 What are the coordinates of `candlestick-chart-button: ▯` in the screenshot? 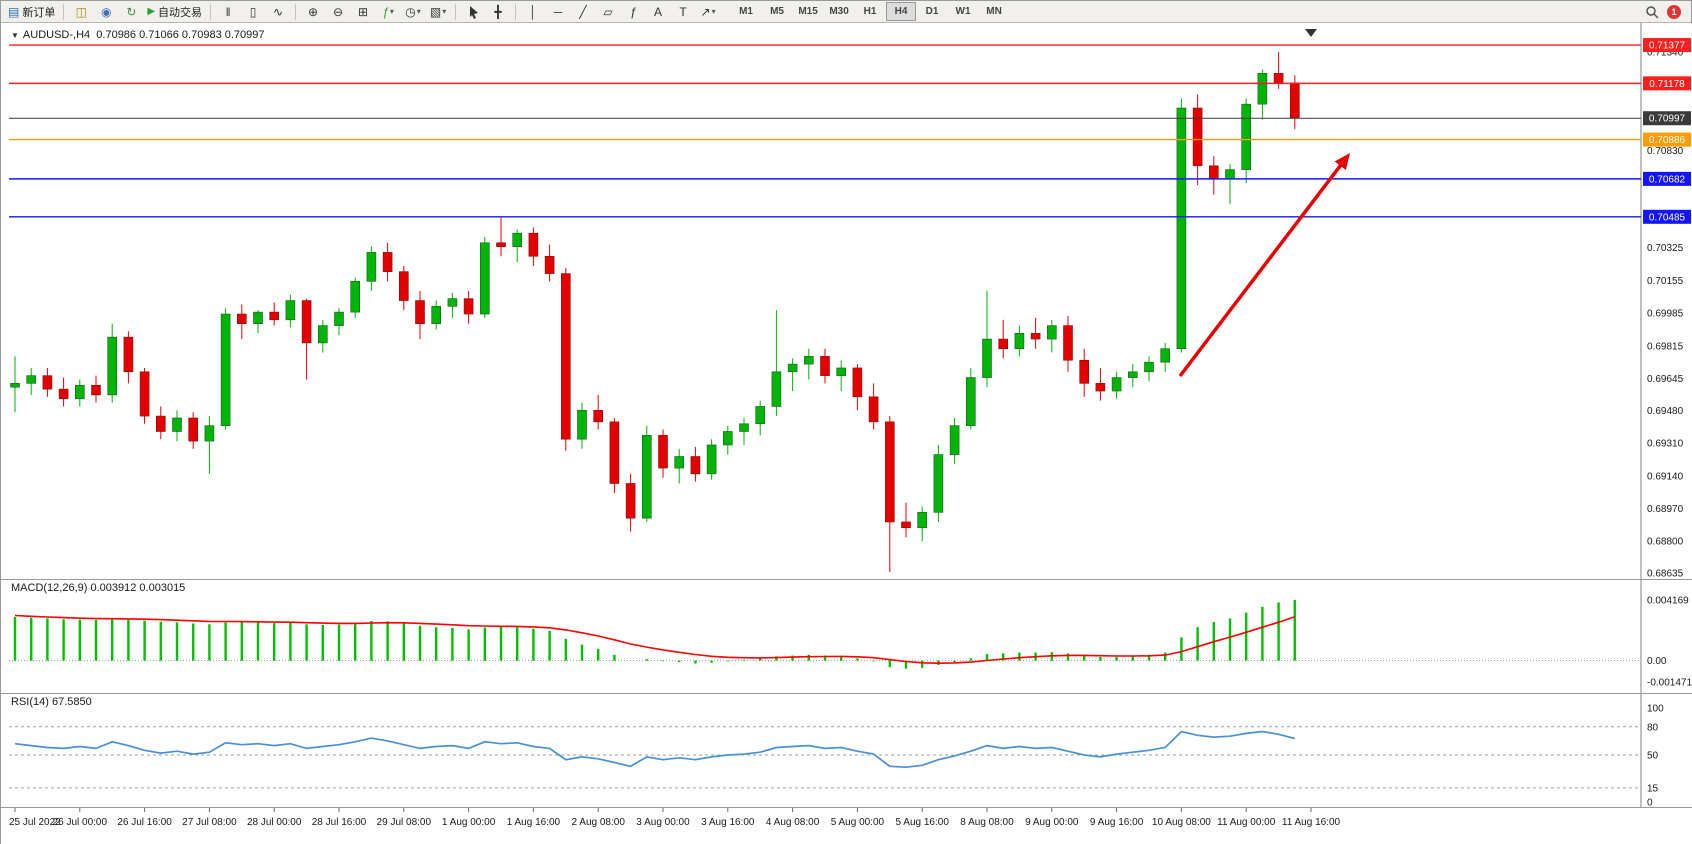 It's located at (253, 12).